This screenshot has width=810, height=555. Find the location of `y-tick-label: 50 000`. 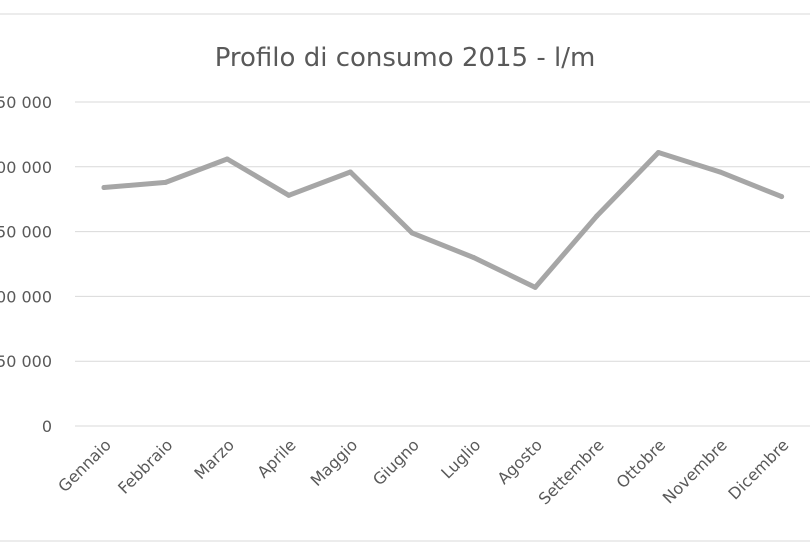

y-tick-label: 50 000 is located at coordinates (26, 361).